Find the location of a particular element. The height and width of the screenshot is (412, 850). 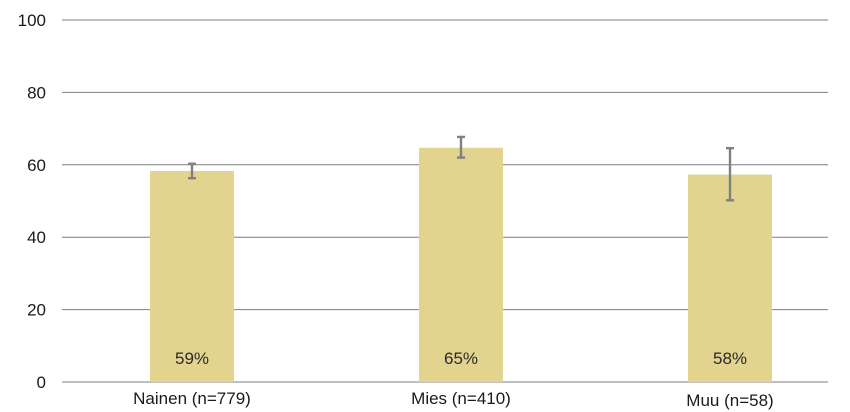

data-label-3: 58% is located at coordinates (730, 358).